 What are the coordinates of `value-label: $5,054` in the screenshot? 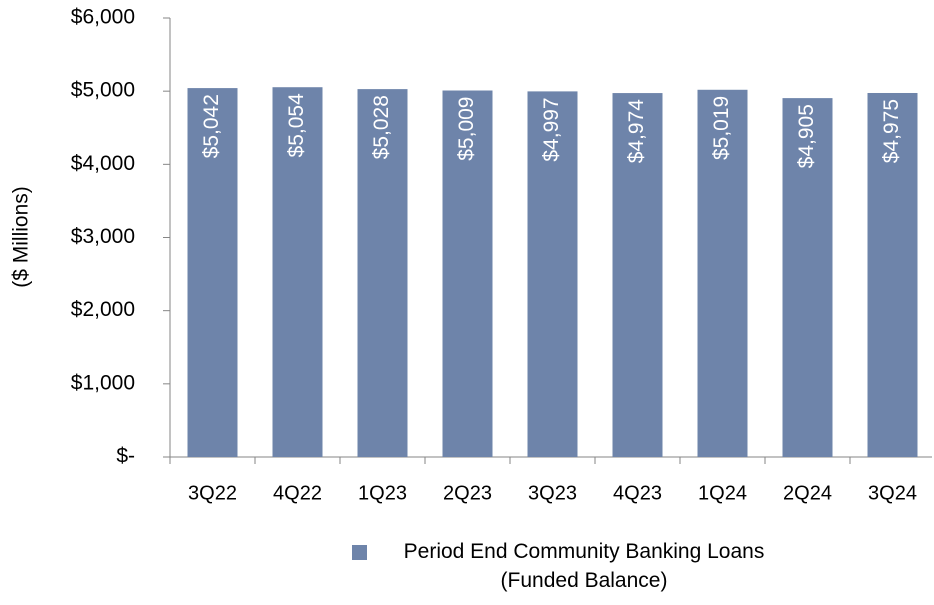 It's located at (296, 125).